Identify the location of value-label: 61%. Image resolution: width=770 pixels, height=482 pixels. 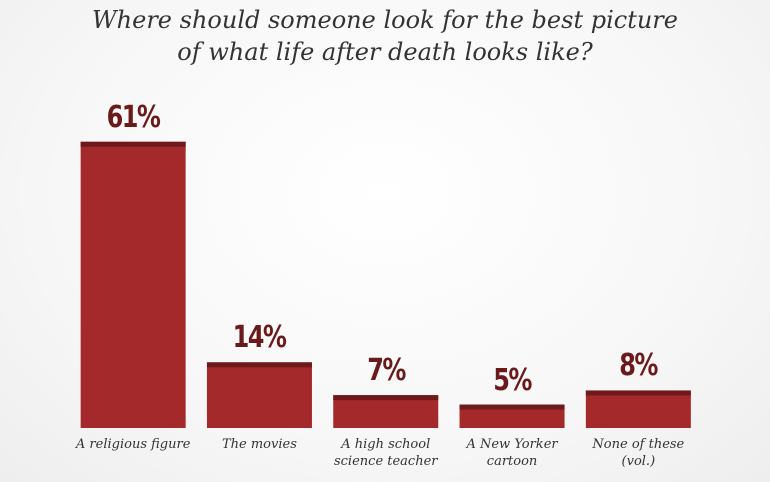
(133, 117).